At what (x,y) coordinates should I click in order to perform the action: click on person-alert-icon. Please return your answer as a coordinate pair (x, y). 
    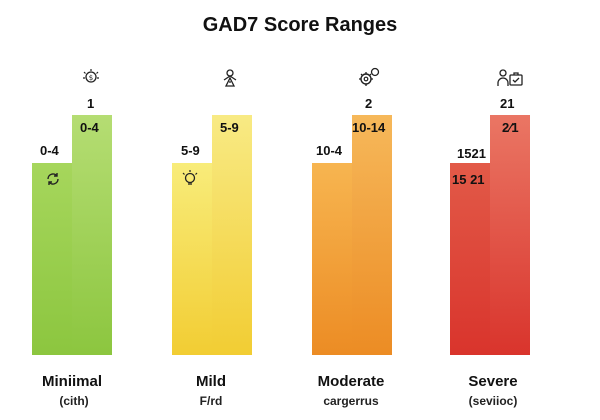
    Looking at the image, I should click on (230, 78).